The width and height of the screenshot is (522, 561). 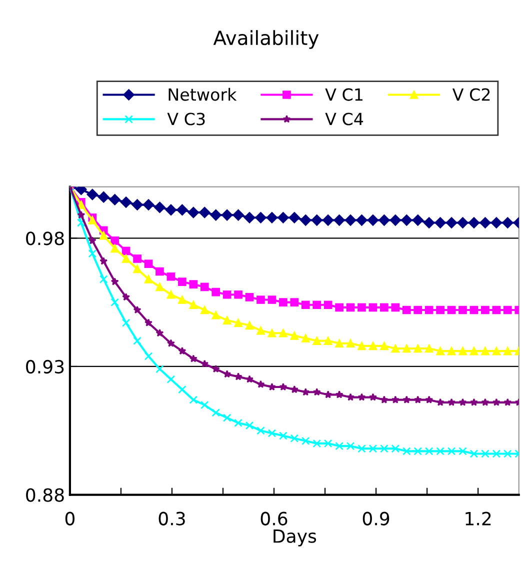 What do you see at coordinates (343, 94) in the screenshot?
I see `legend-label: V C1` at bounding box center [343, 94].